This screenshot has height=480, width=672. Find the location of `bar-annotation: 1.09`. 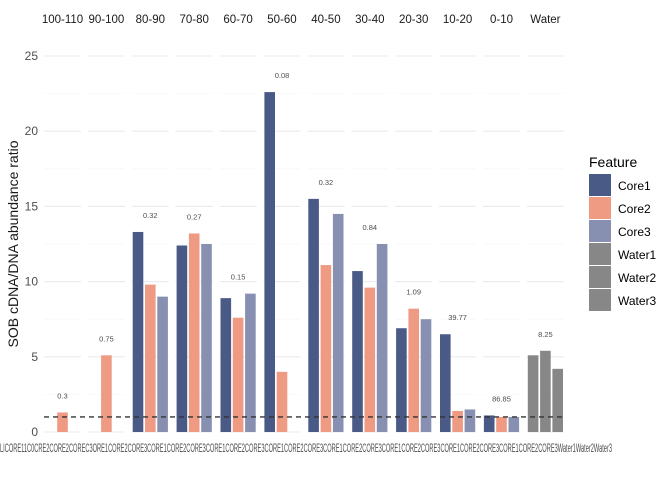

bar-annotation: 1.09 is located at coordinates (413, 292).